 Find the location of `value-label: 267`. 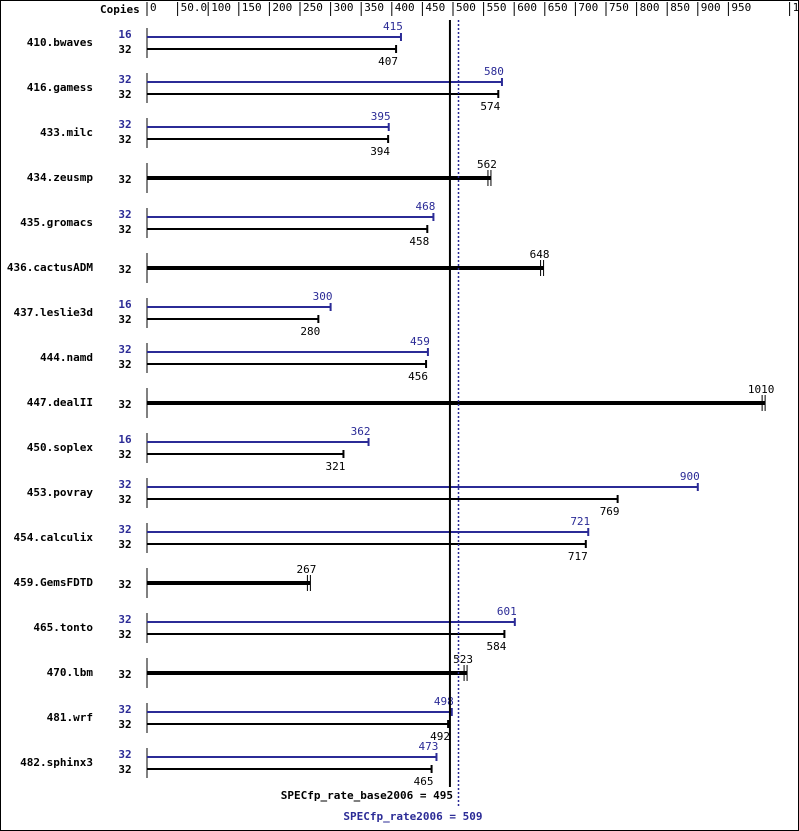

value-label: 267 is located at coordinates (306, 569).